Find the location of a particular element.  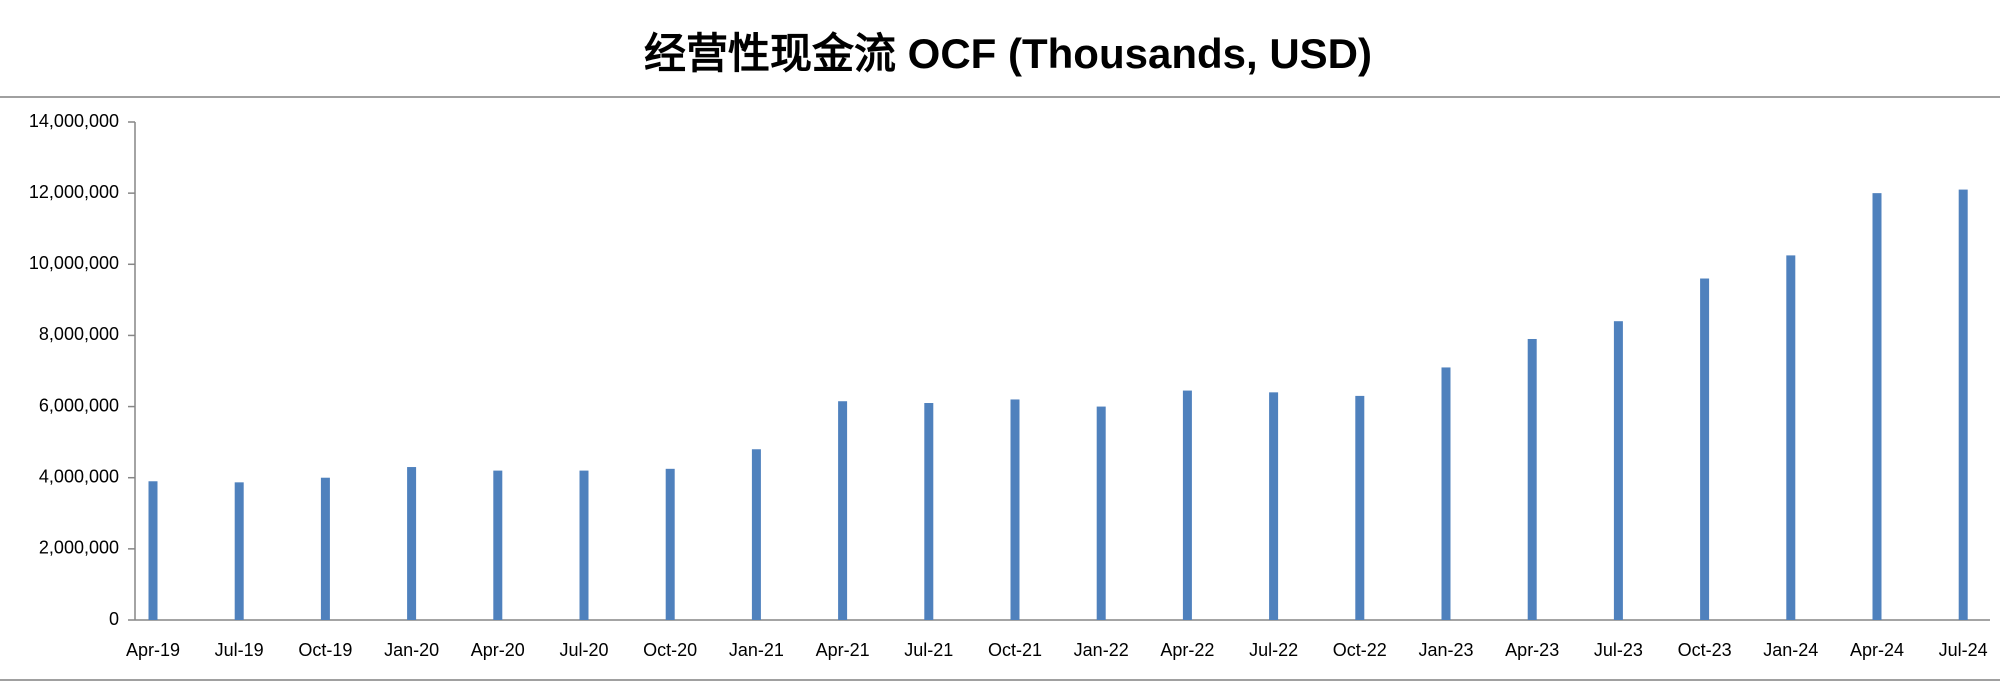

y-tick-label: 14,000,000 is located at coordinates (74, 121).